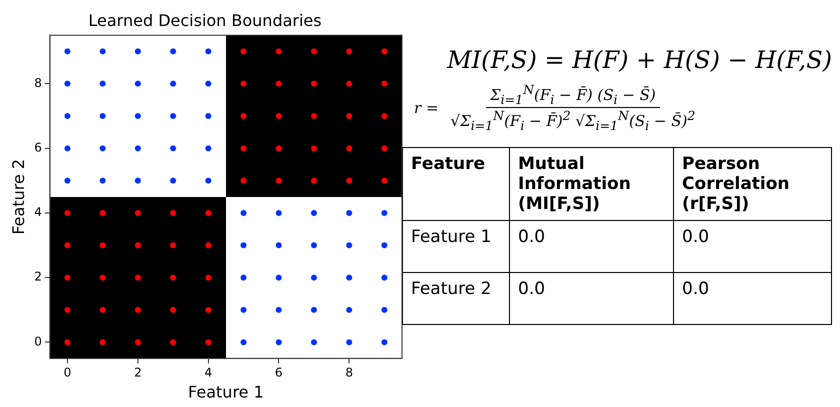 This screenshot has height=407, width=840. What do you see at coordinates (38, 341) in the screenshot?
I see `y-tick-label: 0` at bounding box center [38, 341].